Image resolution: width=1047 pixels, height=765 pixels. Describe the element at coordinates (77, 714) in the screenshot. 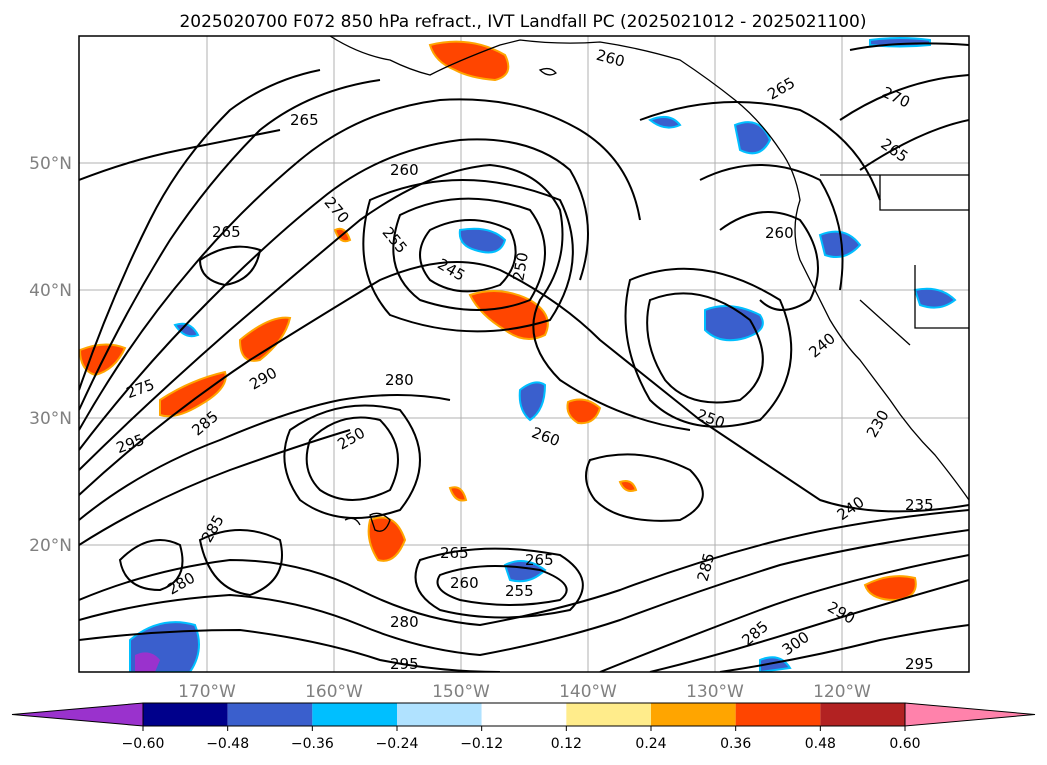

I see `colorbar-extend-left` at that location.